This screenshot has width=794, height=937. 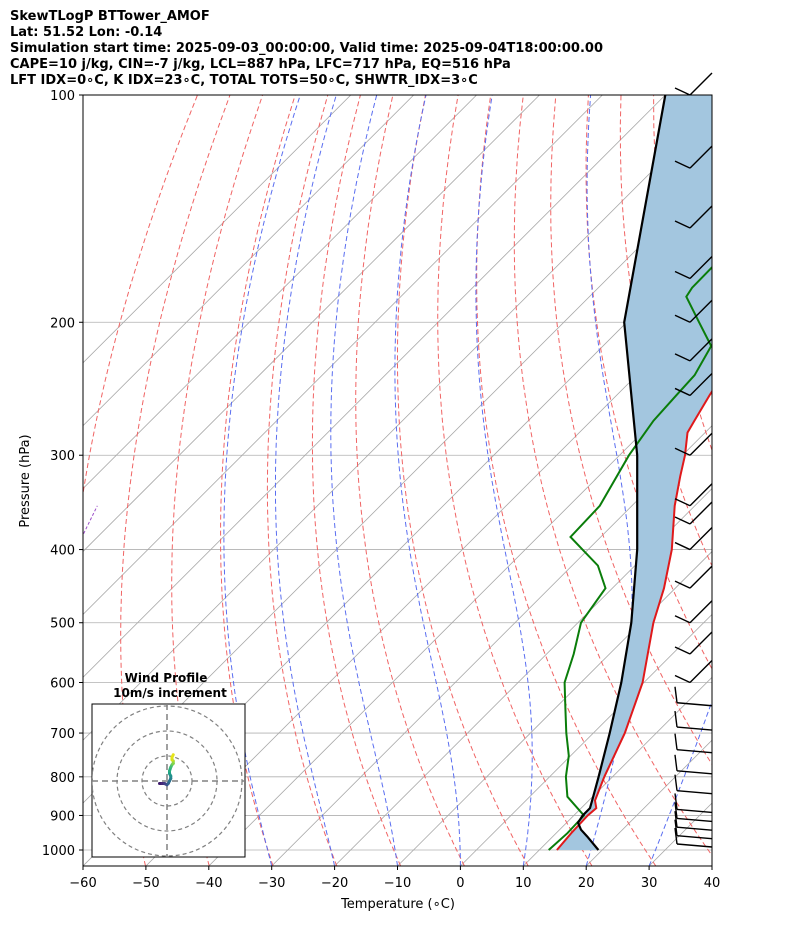 What do you see at coordinates (172, 756) in the screenshot?
I see `hodograph-segment` at bounding box center [172, 756].